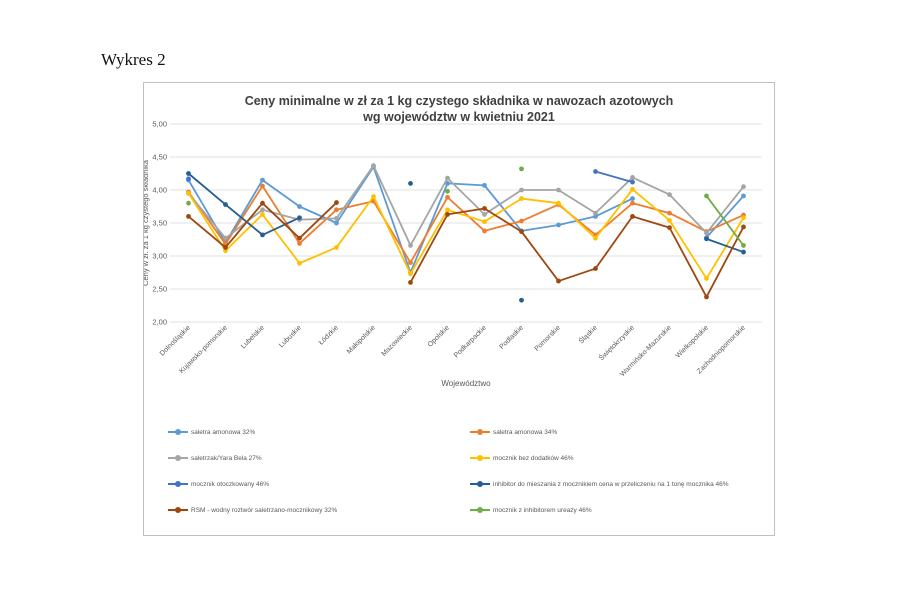  I want to click on x-tick-label: Dolnośląskie, so click(175, 340).